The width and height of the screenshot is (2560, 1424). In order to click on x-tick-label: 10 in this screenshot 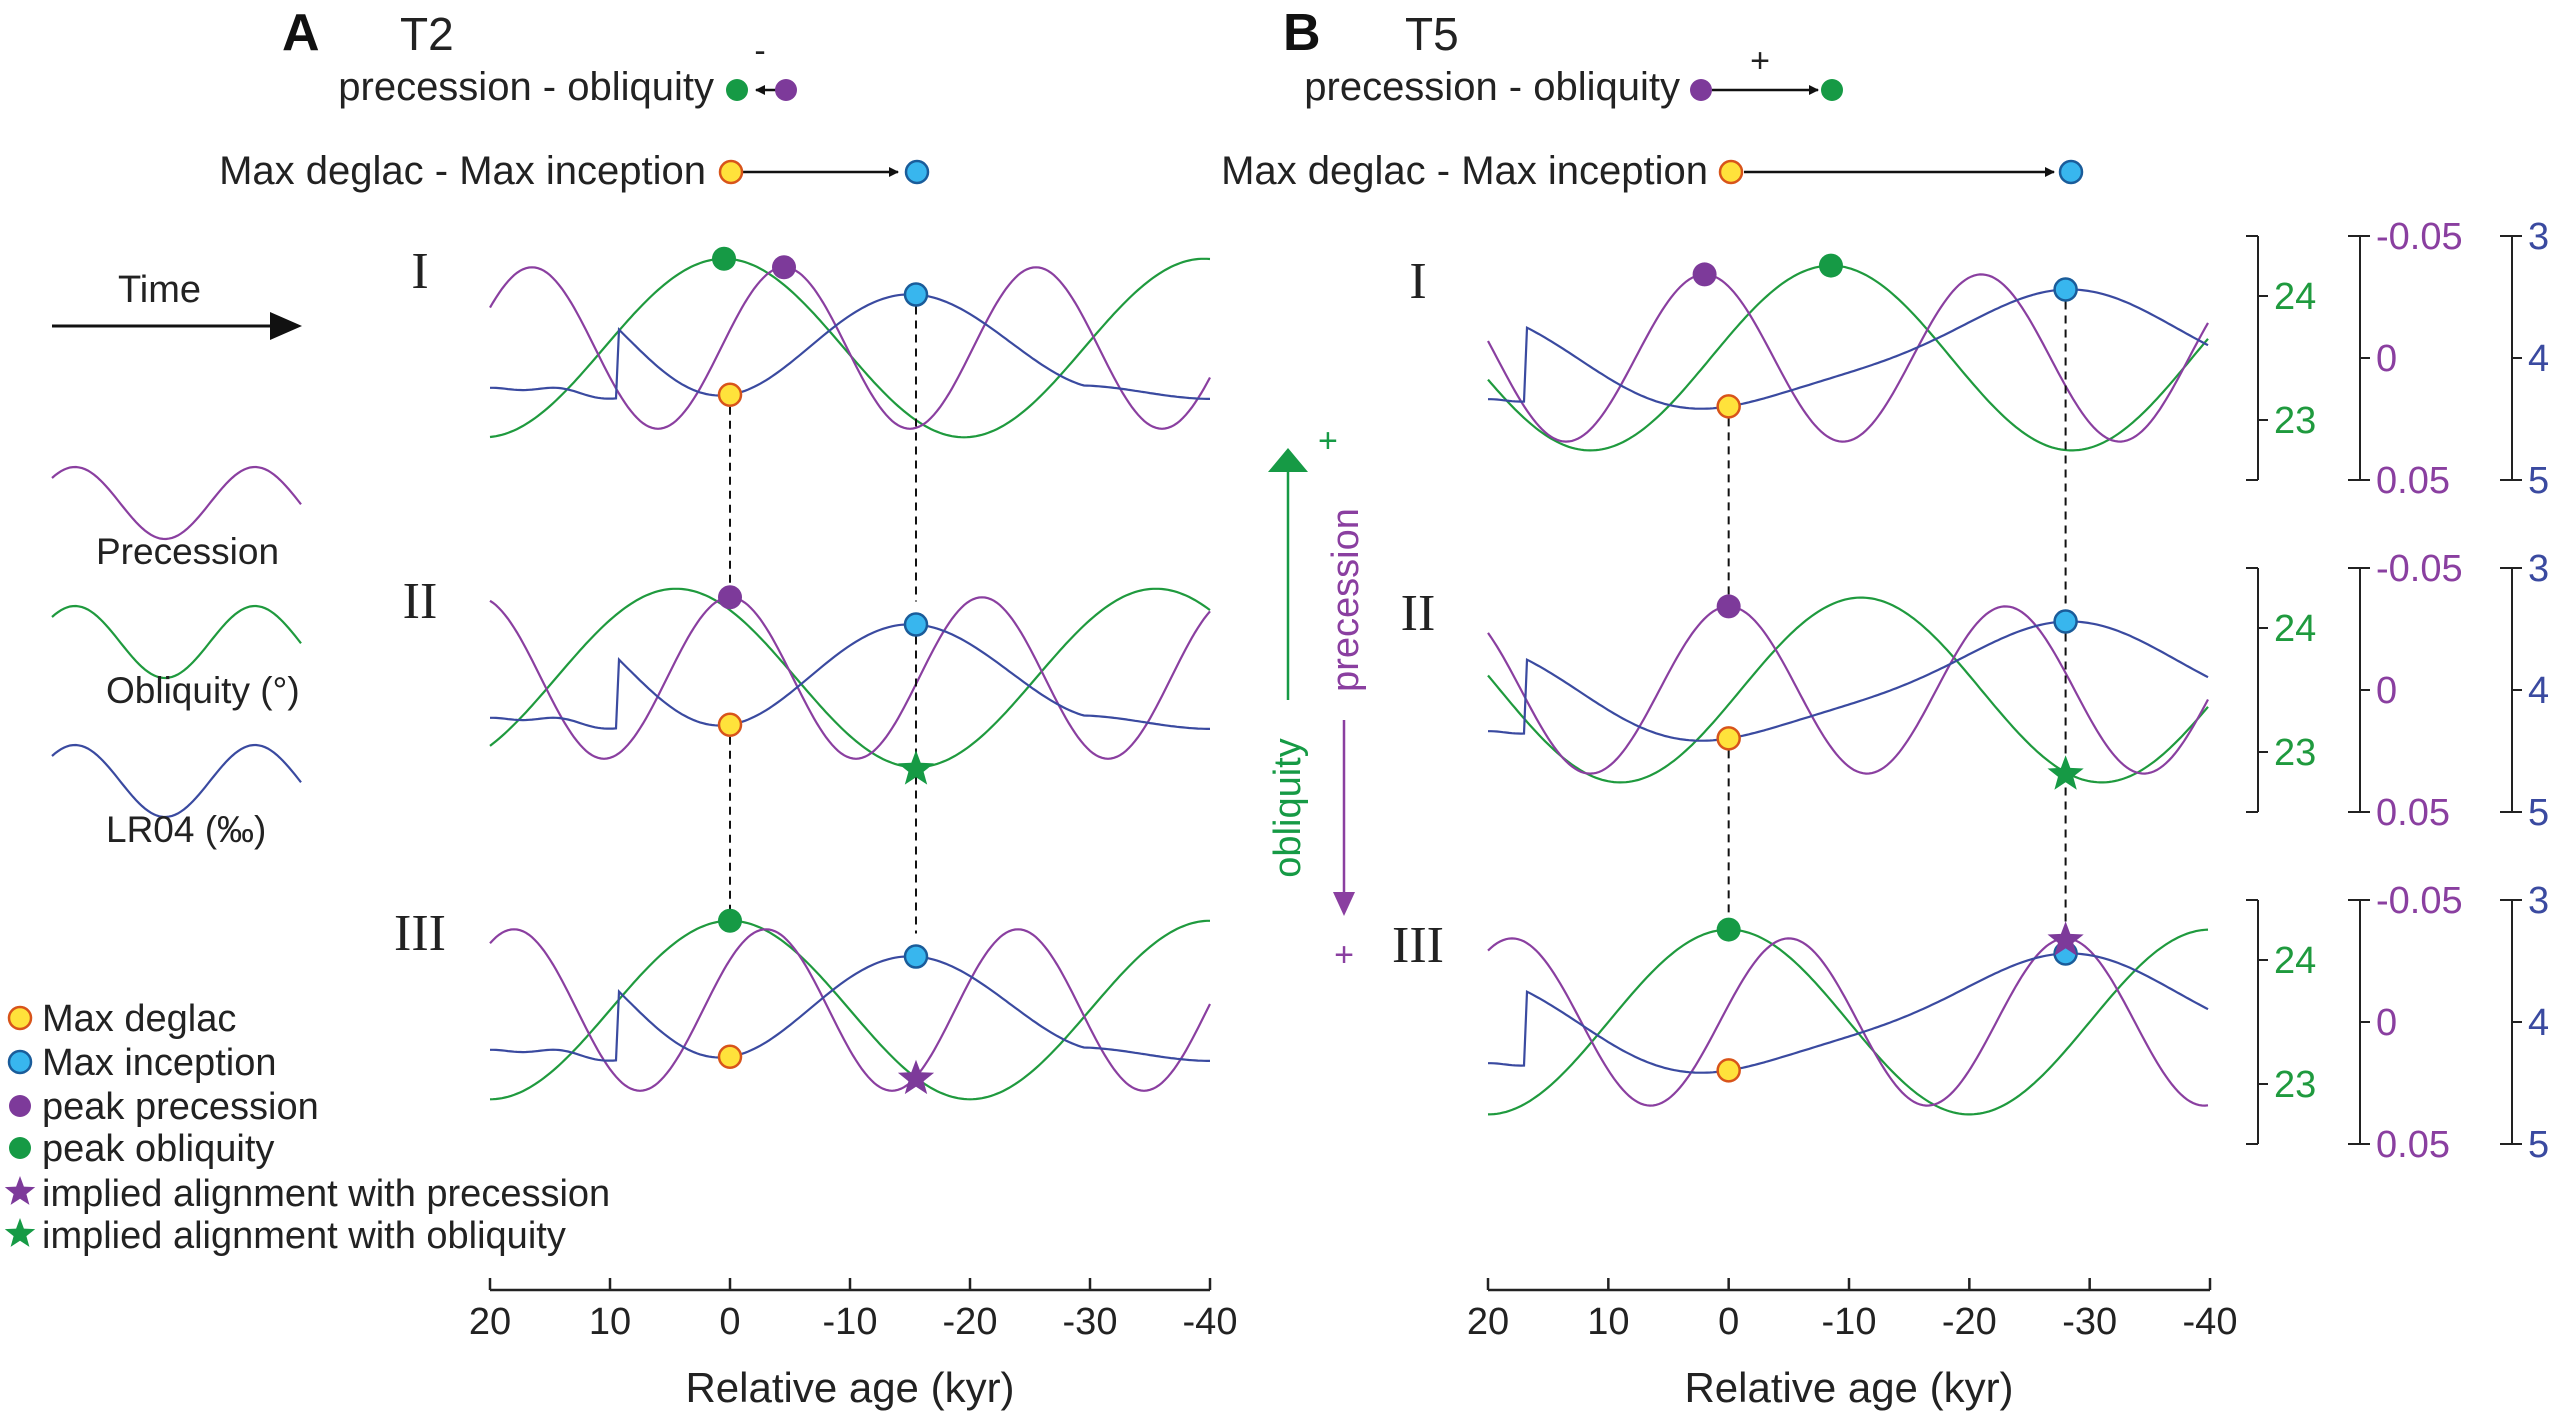, I will do `click(1608, 1322)`.